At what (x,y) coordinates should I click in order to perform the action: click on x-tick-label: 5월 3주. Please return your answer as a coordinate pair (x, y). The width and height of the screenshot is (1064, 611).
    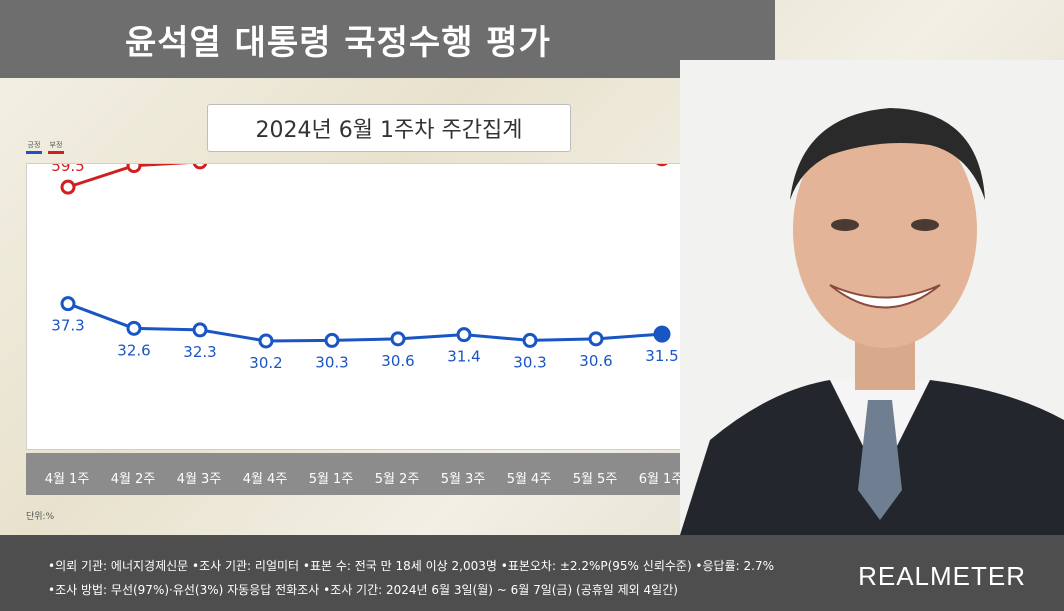
    Looking at the image, I should click on (463, 479).